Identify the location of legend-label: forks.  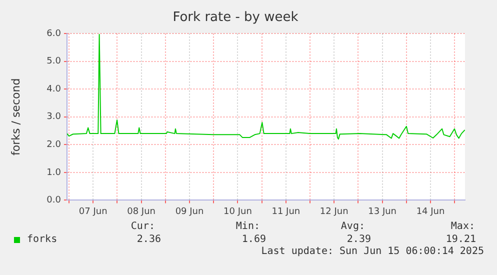
(42, 239).